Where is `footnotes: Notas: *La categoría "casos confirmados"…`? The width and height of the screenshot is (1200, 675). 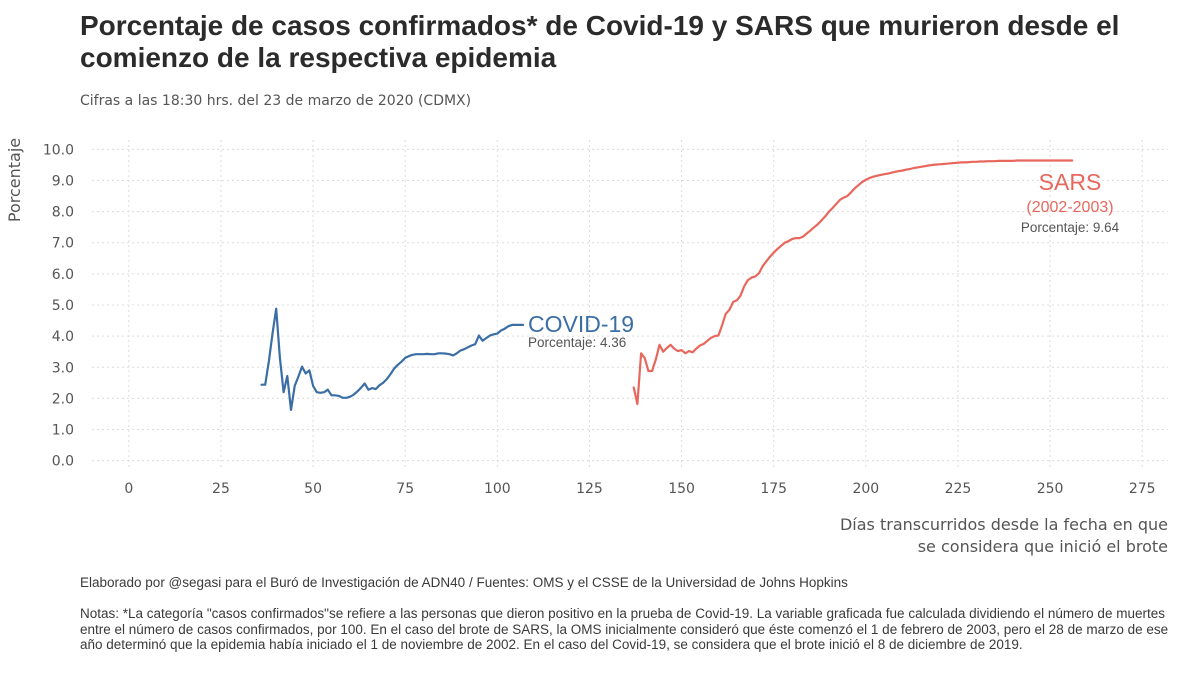 footnotes: Notas: *La categoría "casos confirmados"… is located at coordinates (624, 629).